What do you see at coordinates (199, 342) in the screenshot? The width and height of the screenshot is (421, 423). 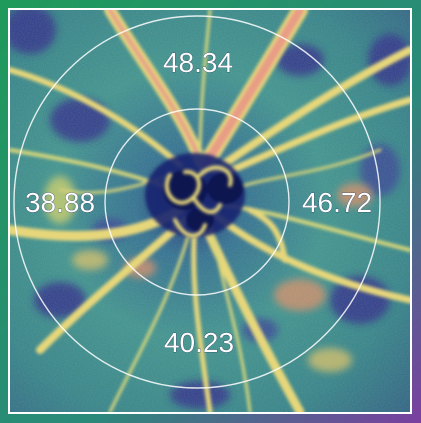 I see `sector-value-inferior: 40.23` at bounding box center [199, 342].